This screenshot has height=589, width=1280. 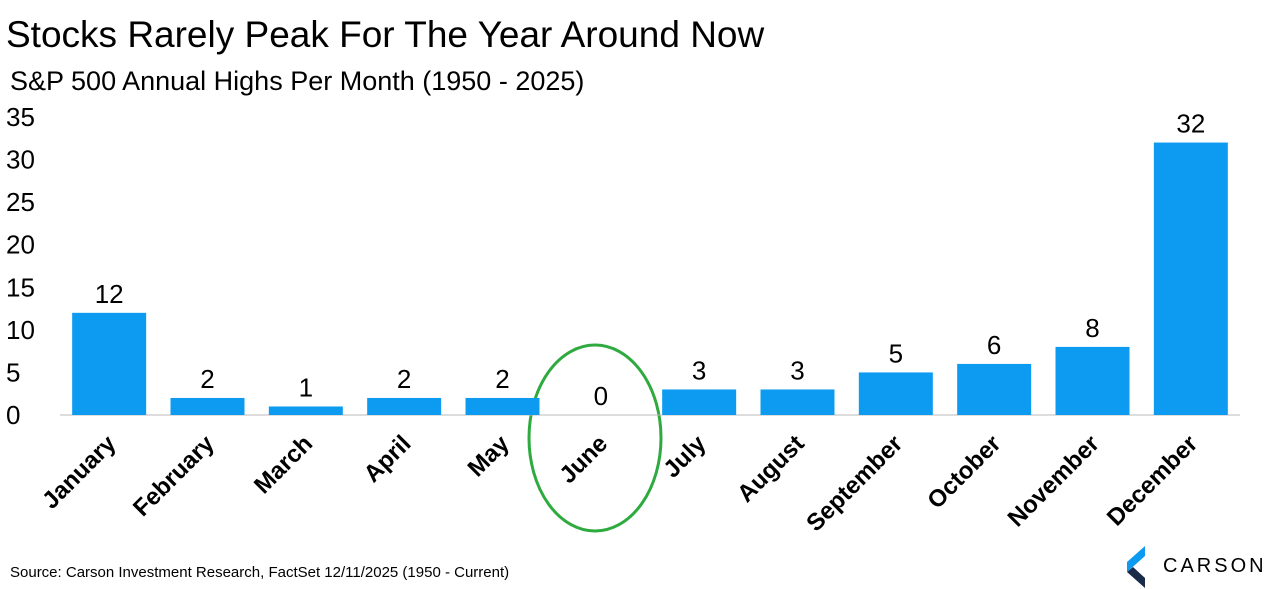 I want to click on x-tick-label: June, so click(x=583, y=459).